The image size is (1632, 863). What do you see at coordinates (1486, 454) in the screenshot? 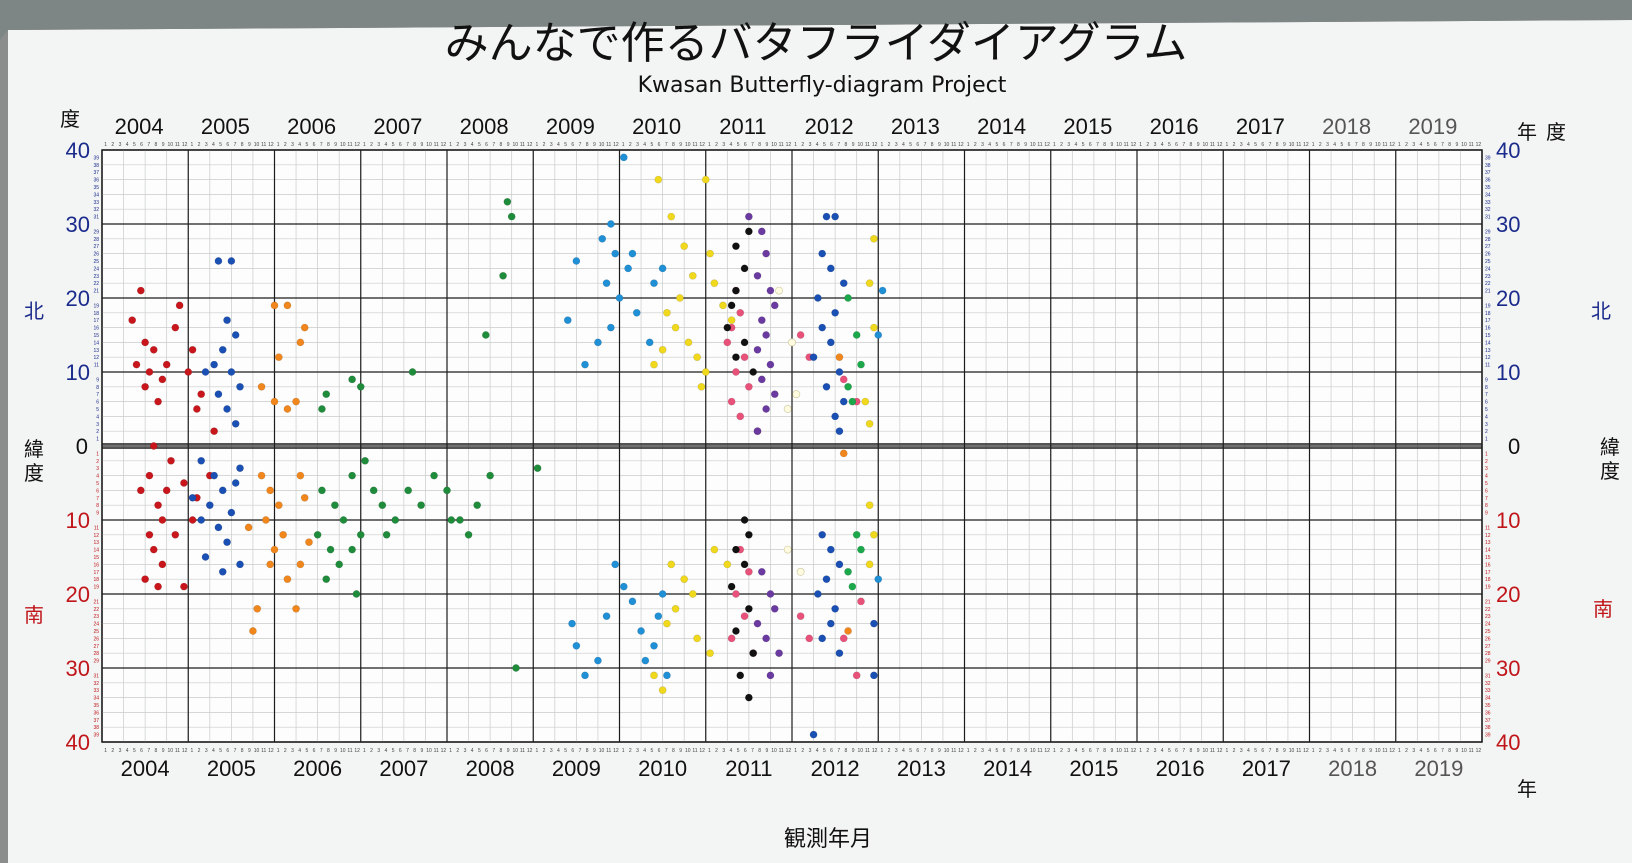
I see `y-minor-tick-right: 1` at bounding box center [1486, 454].